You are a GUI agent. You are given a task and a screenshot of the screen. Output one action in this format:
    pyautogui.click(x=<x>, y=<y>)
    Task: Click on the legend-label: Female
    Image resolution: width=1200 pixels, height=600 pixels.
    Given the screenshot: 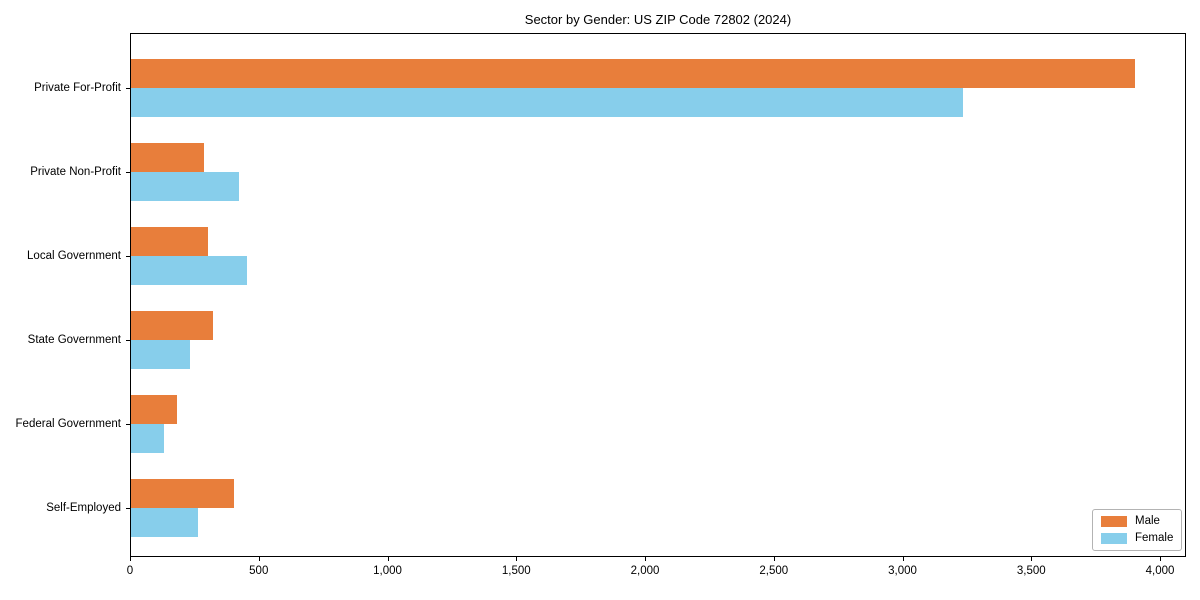 What is the action you would take?
    pyautogui.click(x=1154, y=538)
    